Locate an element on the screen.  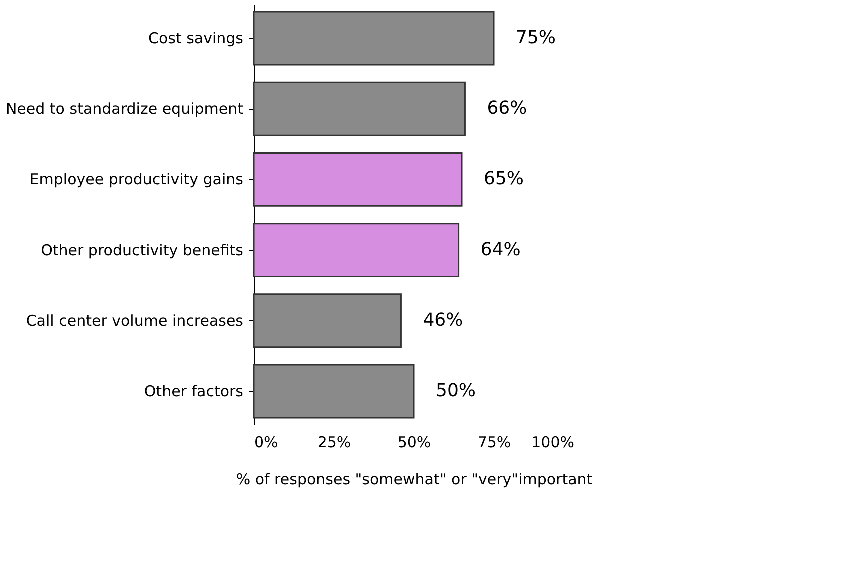
x-tick-label: 100% is located at coordinates (553, 443).